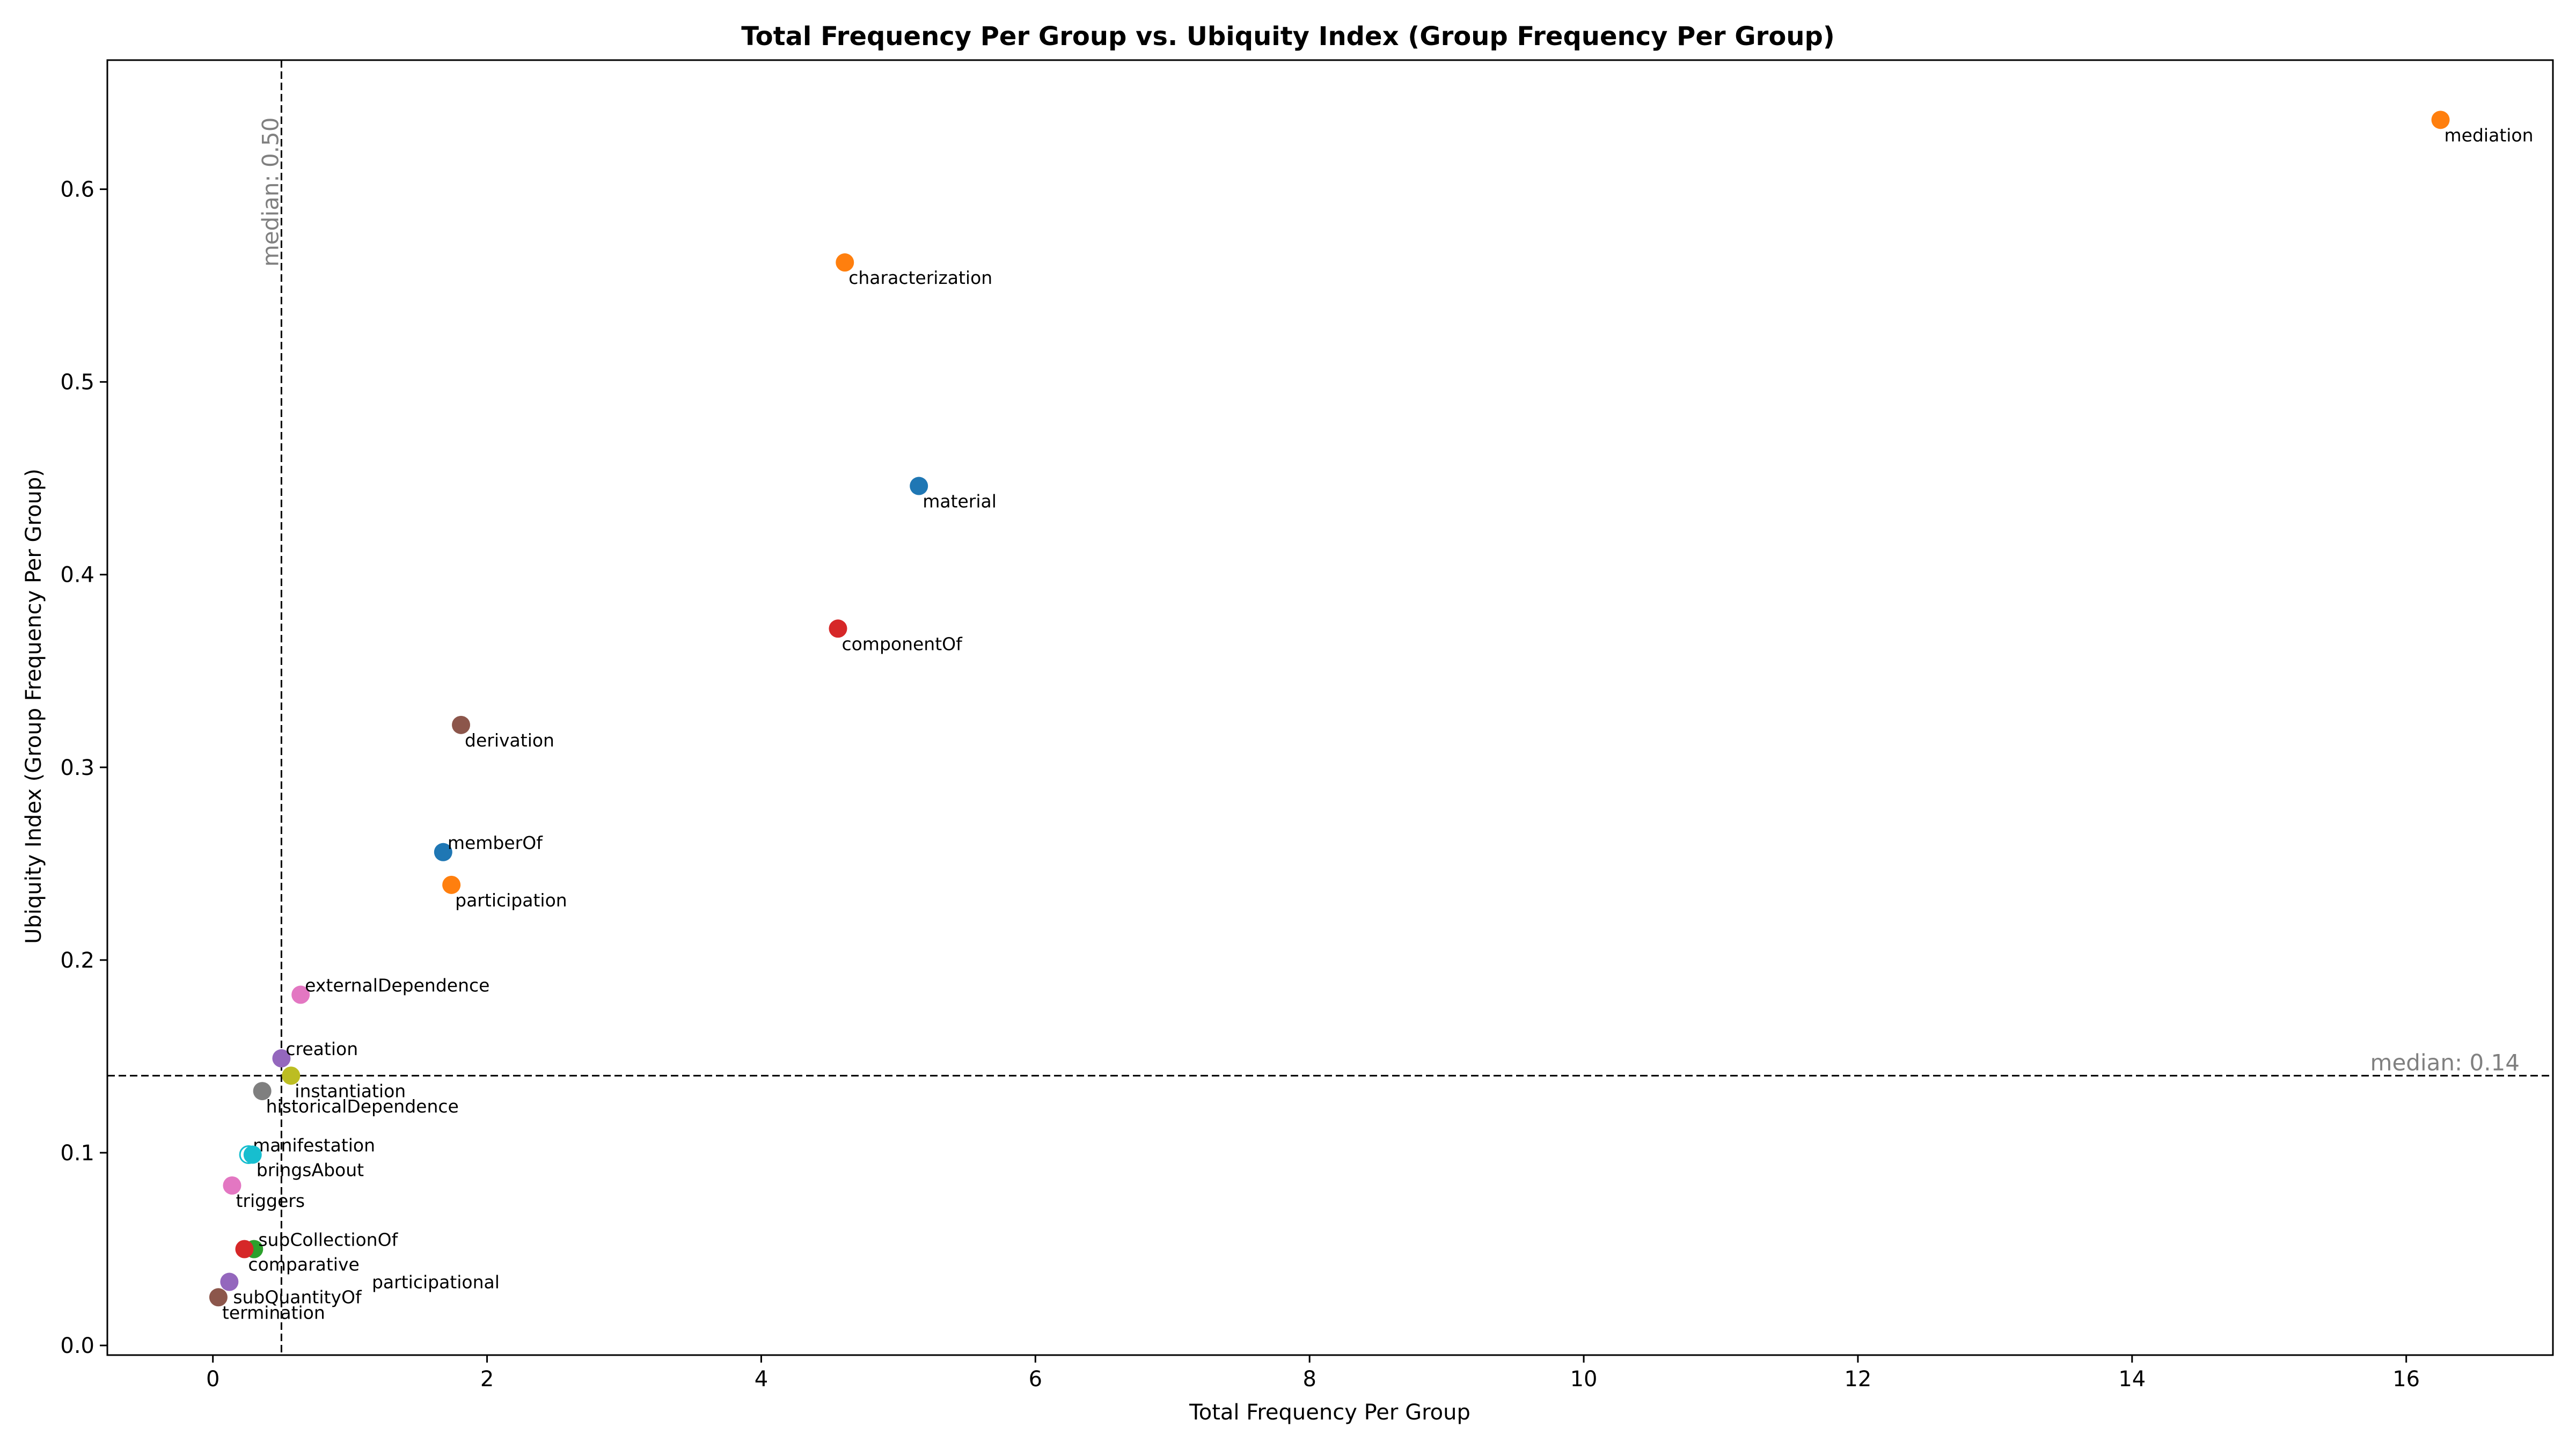 Image resolution: width=2576 pixels, height=1449 pixels. What do you see at coordinates (1329, 1412) in the screenshot?
I see `x-axis-label: Total Frequency Per Group` at bounding box center [1329, 1412].